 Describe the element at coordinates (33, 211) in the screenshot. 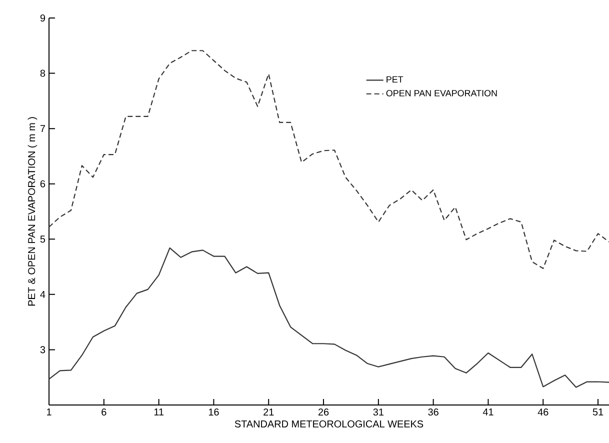

I see `y-axis-title: PET & OPEN PAN EVAPORATION ( m m )` at that location.